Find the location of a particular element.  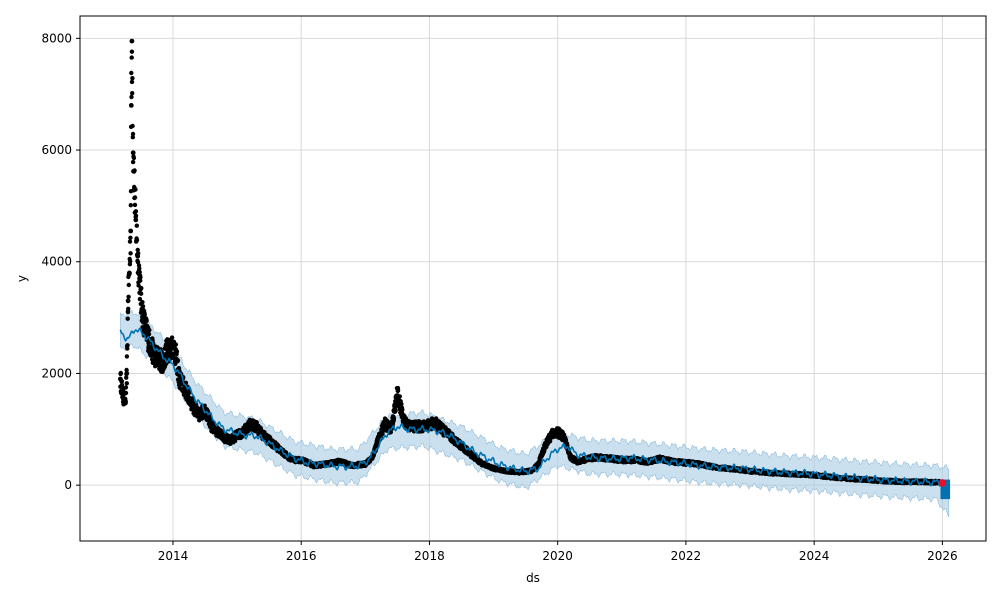

x-axis-label: ds is located at coordinates (533, 578).